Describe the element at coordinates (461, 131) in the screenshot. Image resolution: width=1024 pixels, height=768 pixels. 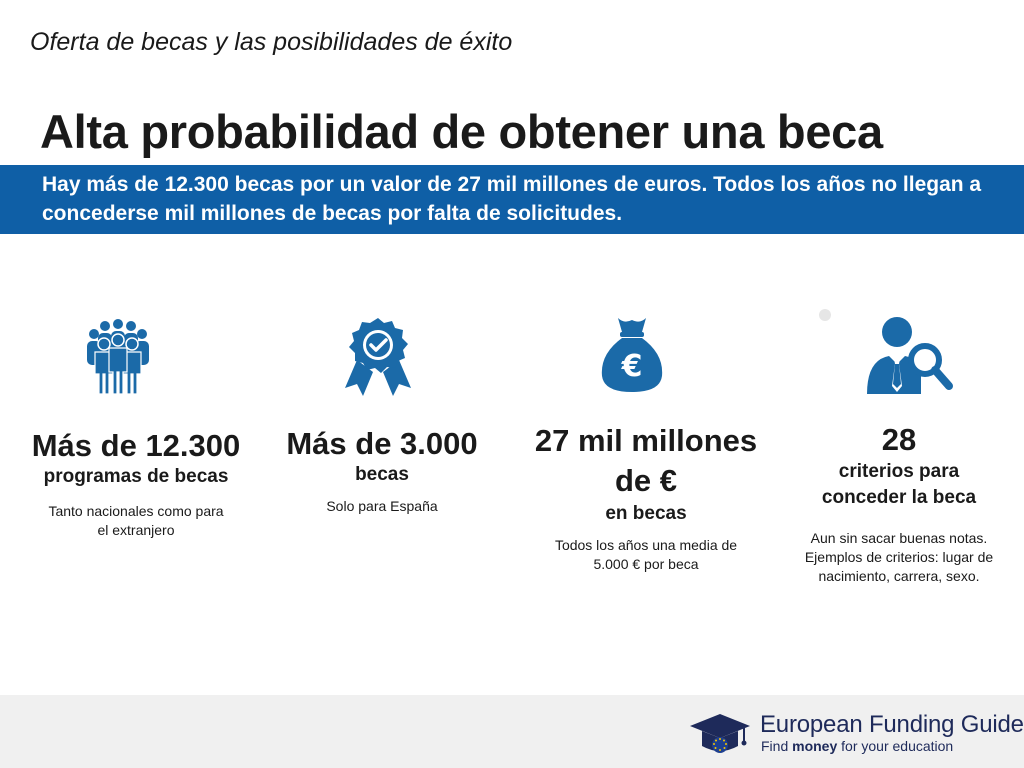
I see `slide-title: Alta probabilidad de obtener una beca` at that location.